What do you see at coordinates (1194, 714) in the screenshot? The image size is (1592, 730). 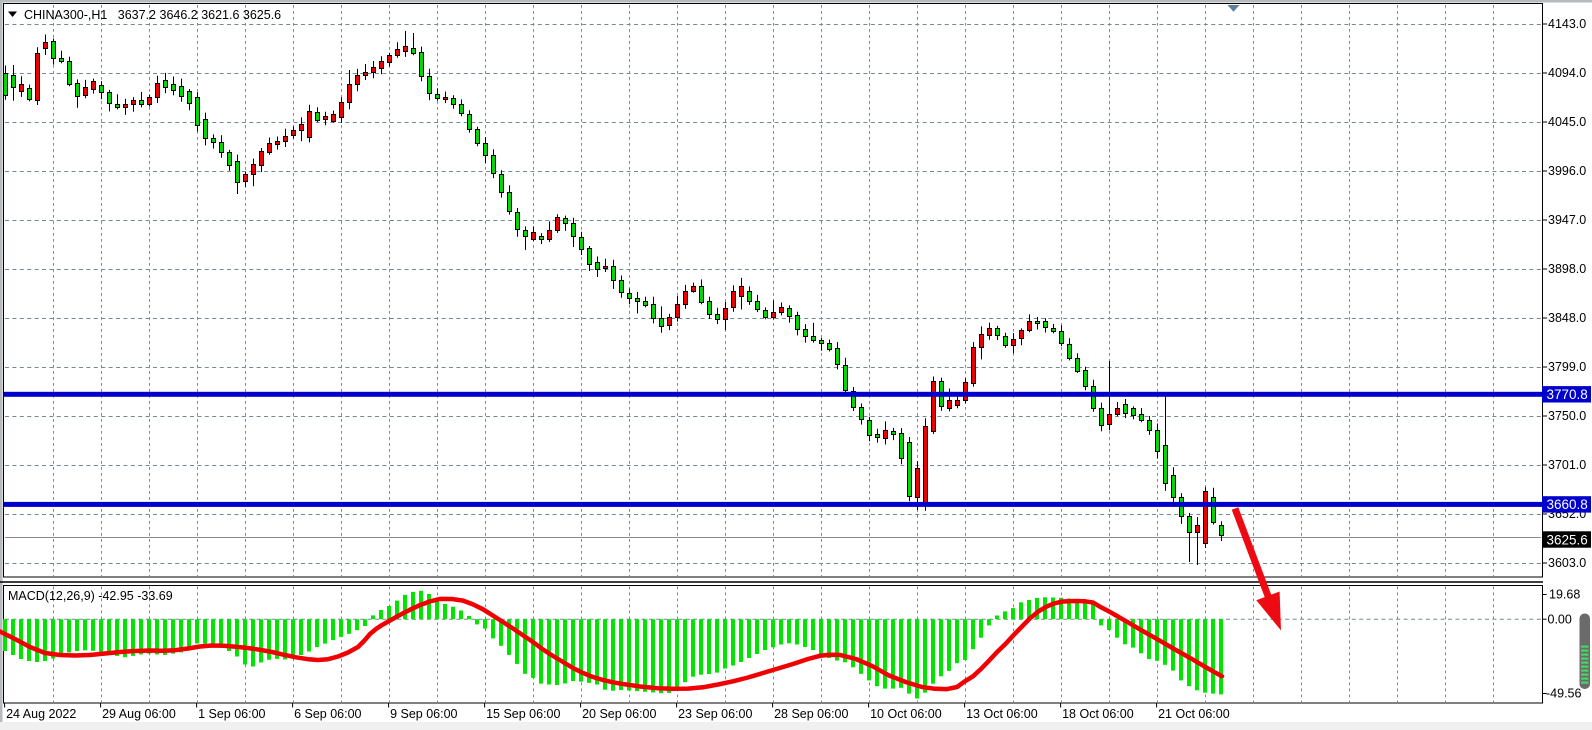 I see `svg-text: 21 Oct 06:00` at bounding box center [1194, 714].